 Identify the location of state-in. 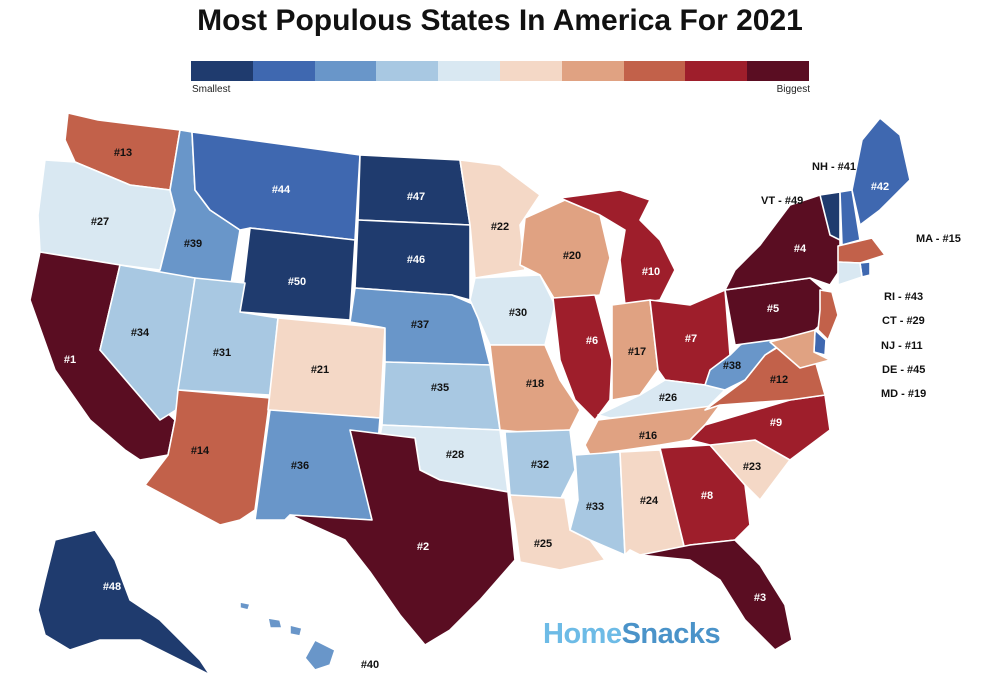
(635, 350).